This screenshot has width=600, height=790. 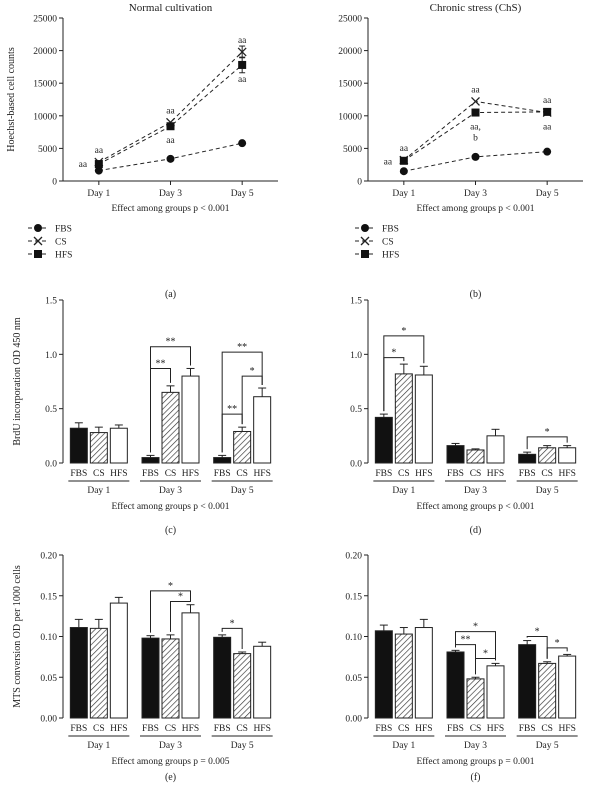 What do you see at coordinates (17, 381) in the screenshot?
I see `y-axis-label: BrdU incorporation OD 450 nm` at bounding box center [17, 381].